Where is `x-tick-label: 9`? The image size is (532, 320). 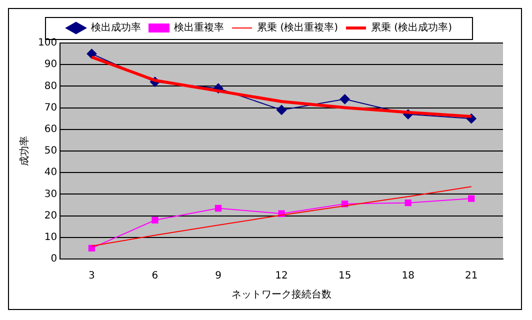
x-tick-label: 9 is located at coordinates (218, 276).